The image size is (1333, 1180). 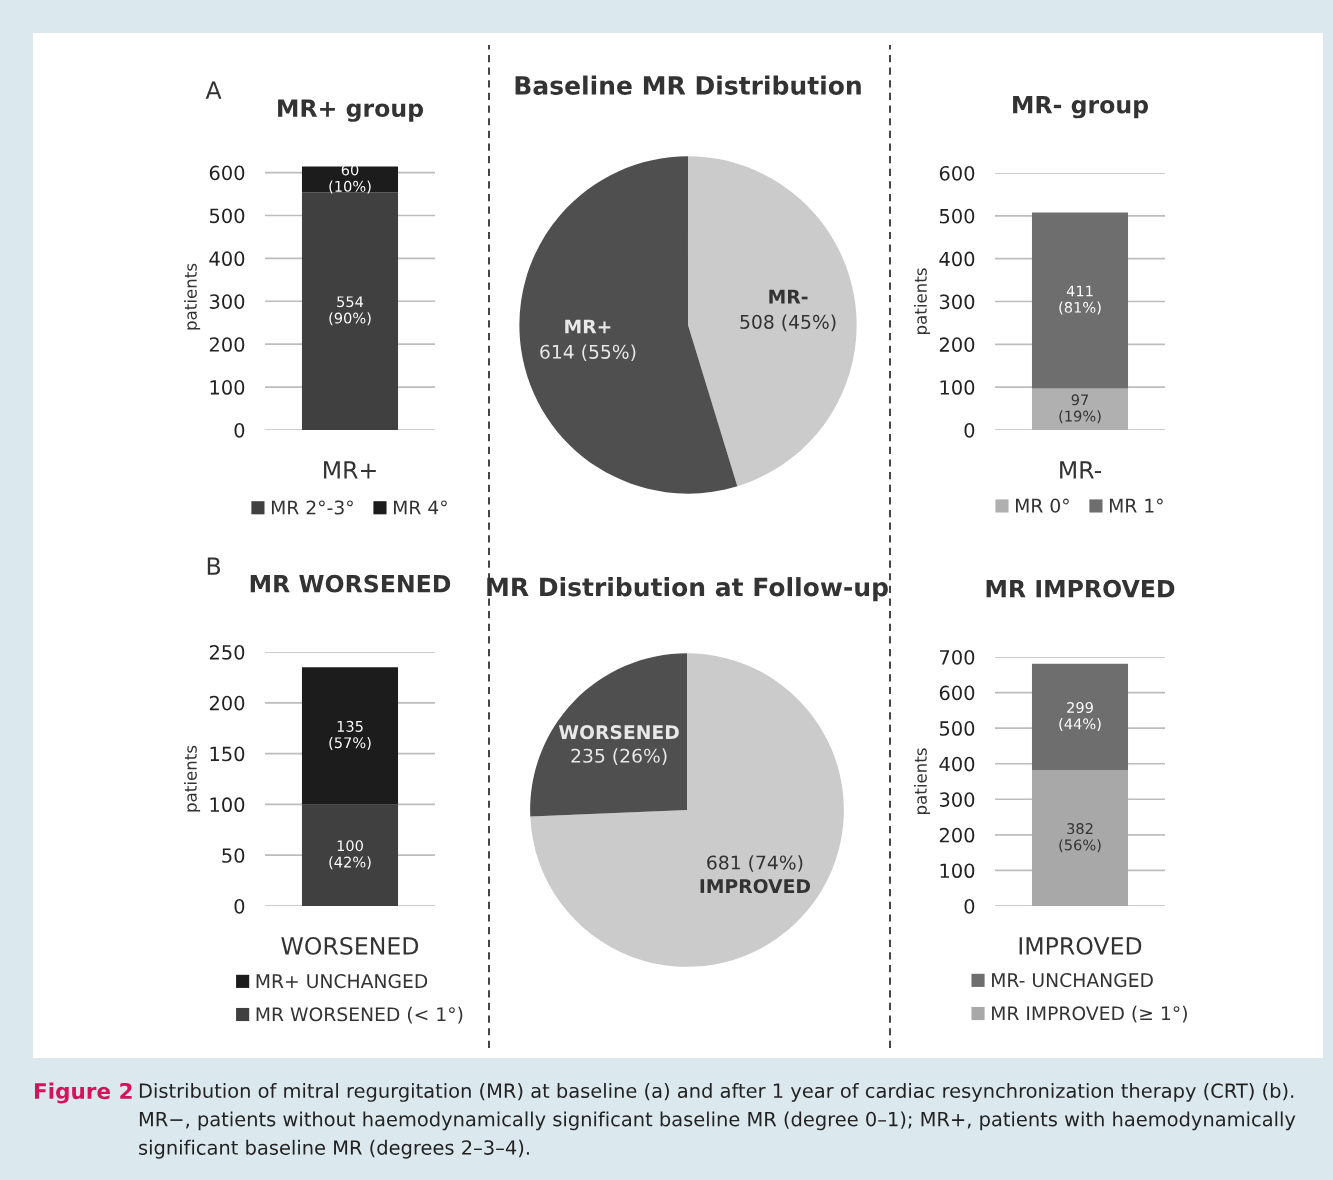 I want to click on y-tick-label: 250, so click(x=227, y=652).